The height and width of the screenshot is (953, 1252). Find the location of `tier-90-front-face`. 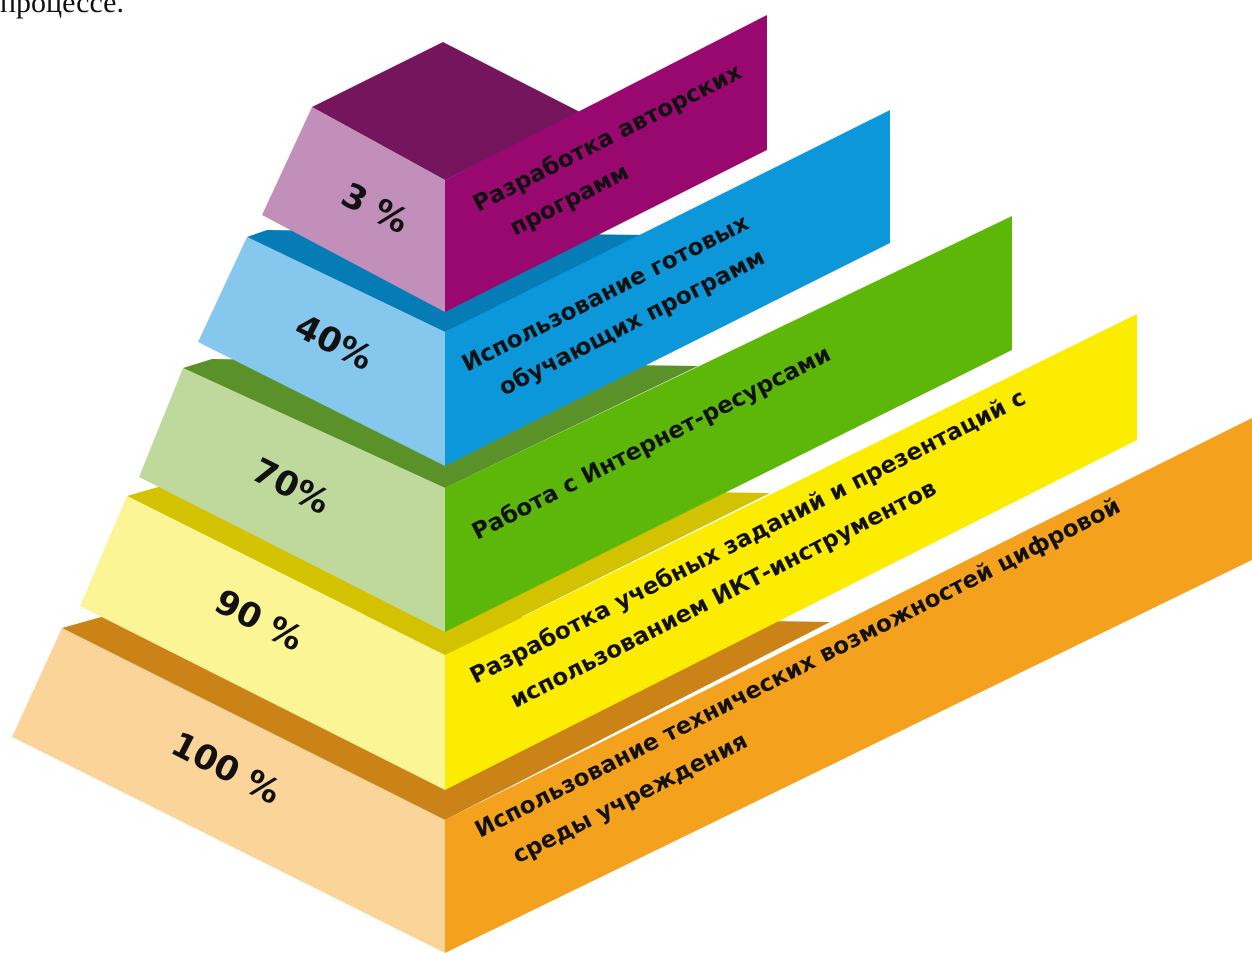

tier-90-front-face is located at coordinates (262, 643).